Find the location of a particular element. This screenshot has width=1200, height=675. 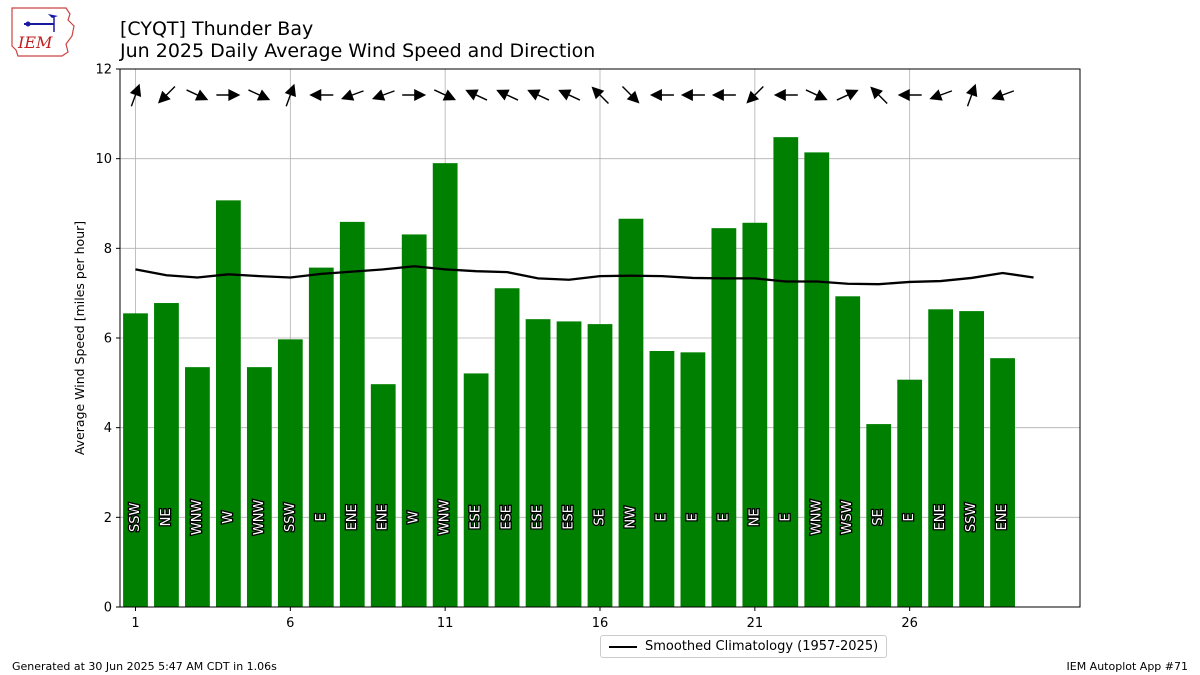

direction-label-day-28: SSW is located at coordinates (971, 518).